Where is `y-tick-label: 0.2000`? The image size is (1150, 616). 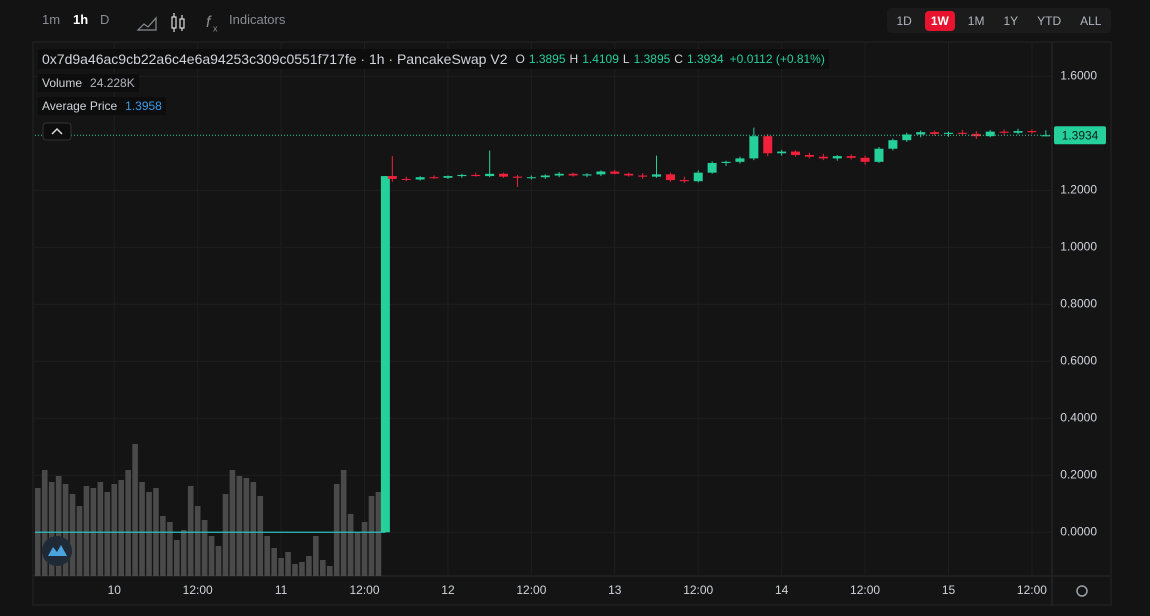 y-tick-label: 0.2000 is located at coordinates (1078, 474).